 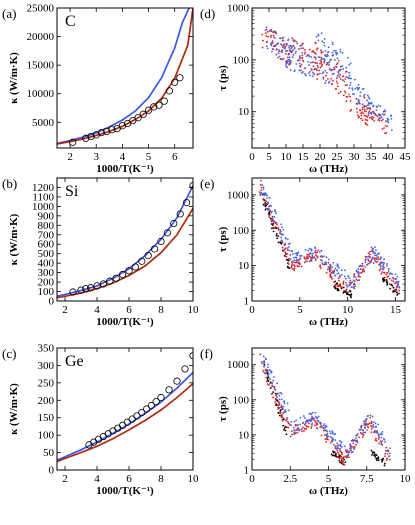 I want to click on plot-area, so click(x=125, y=77).